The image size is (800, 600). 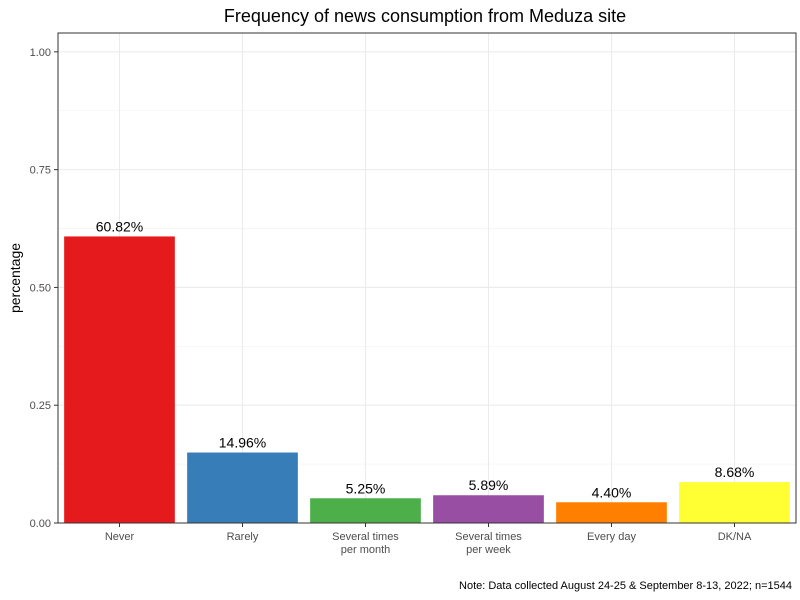 What do you see at coordinates (365, 543) in the screenshot?
I see `x-tick-label: Several times per month` at bounding box center [365, 543].